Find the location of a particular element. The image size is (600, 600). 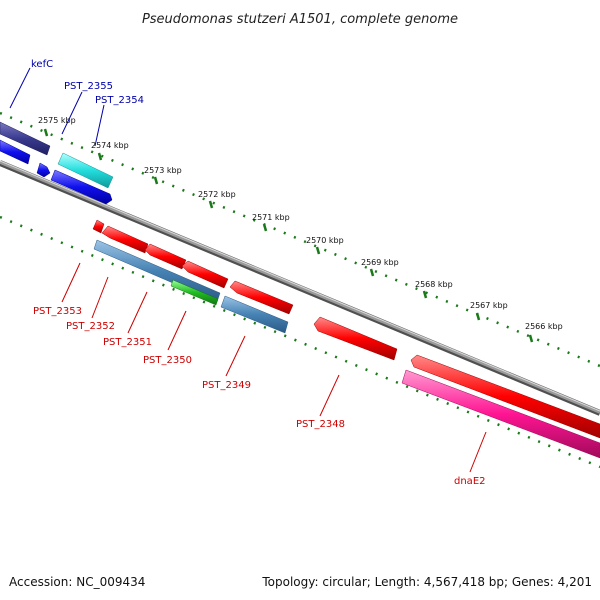

forward-label-connectors is located at coordinates (57, 107).